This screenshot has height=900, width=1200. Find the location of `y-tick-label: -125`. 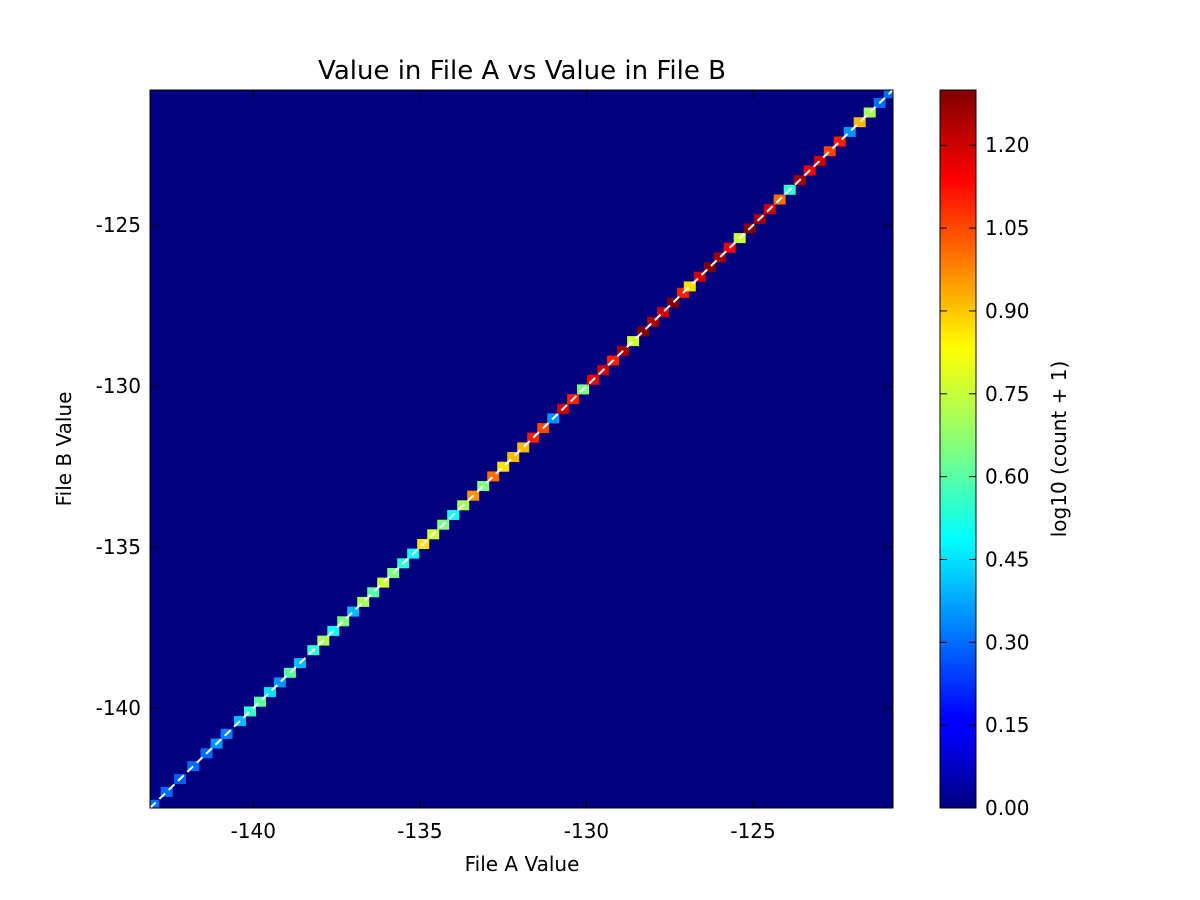

y-tick-label: -125 is located at coordinates (118, 225).